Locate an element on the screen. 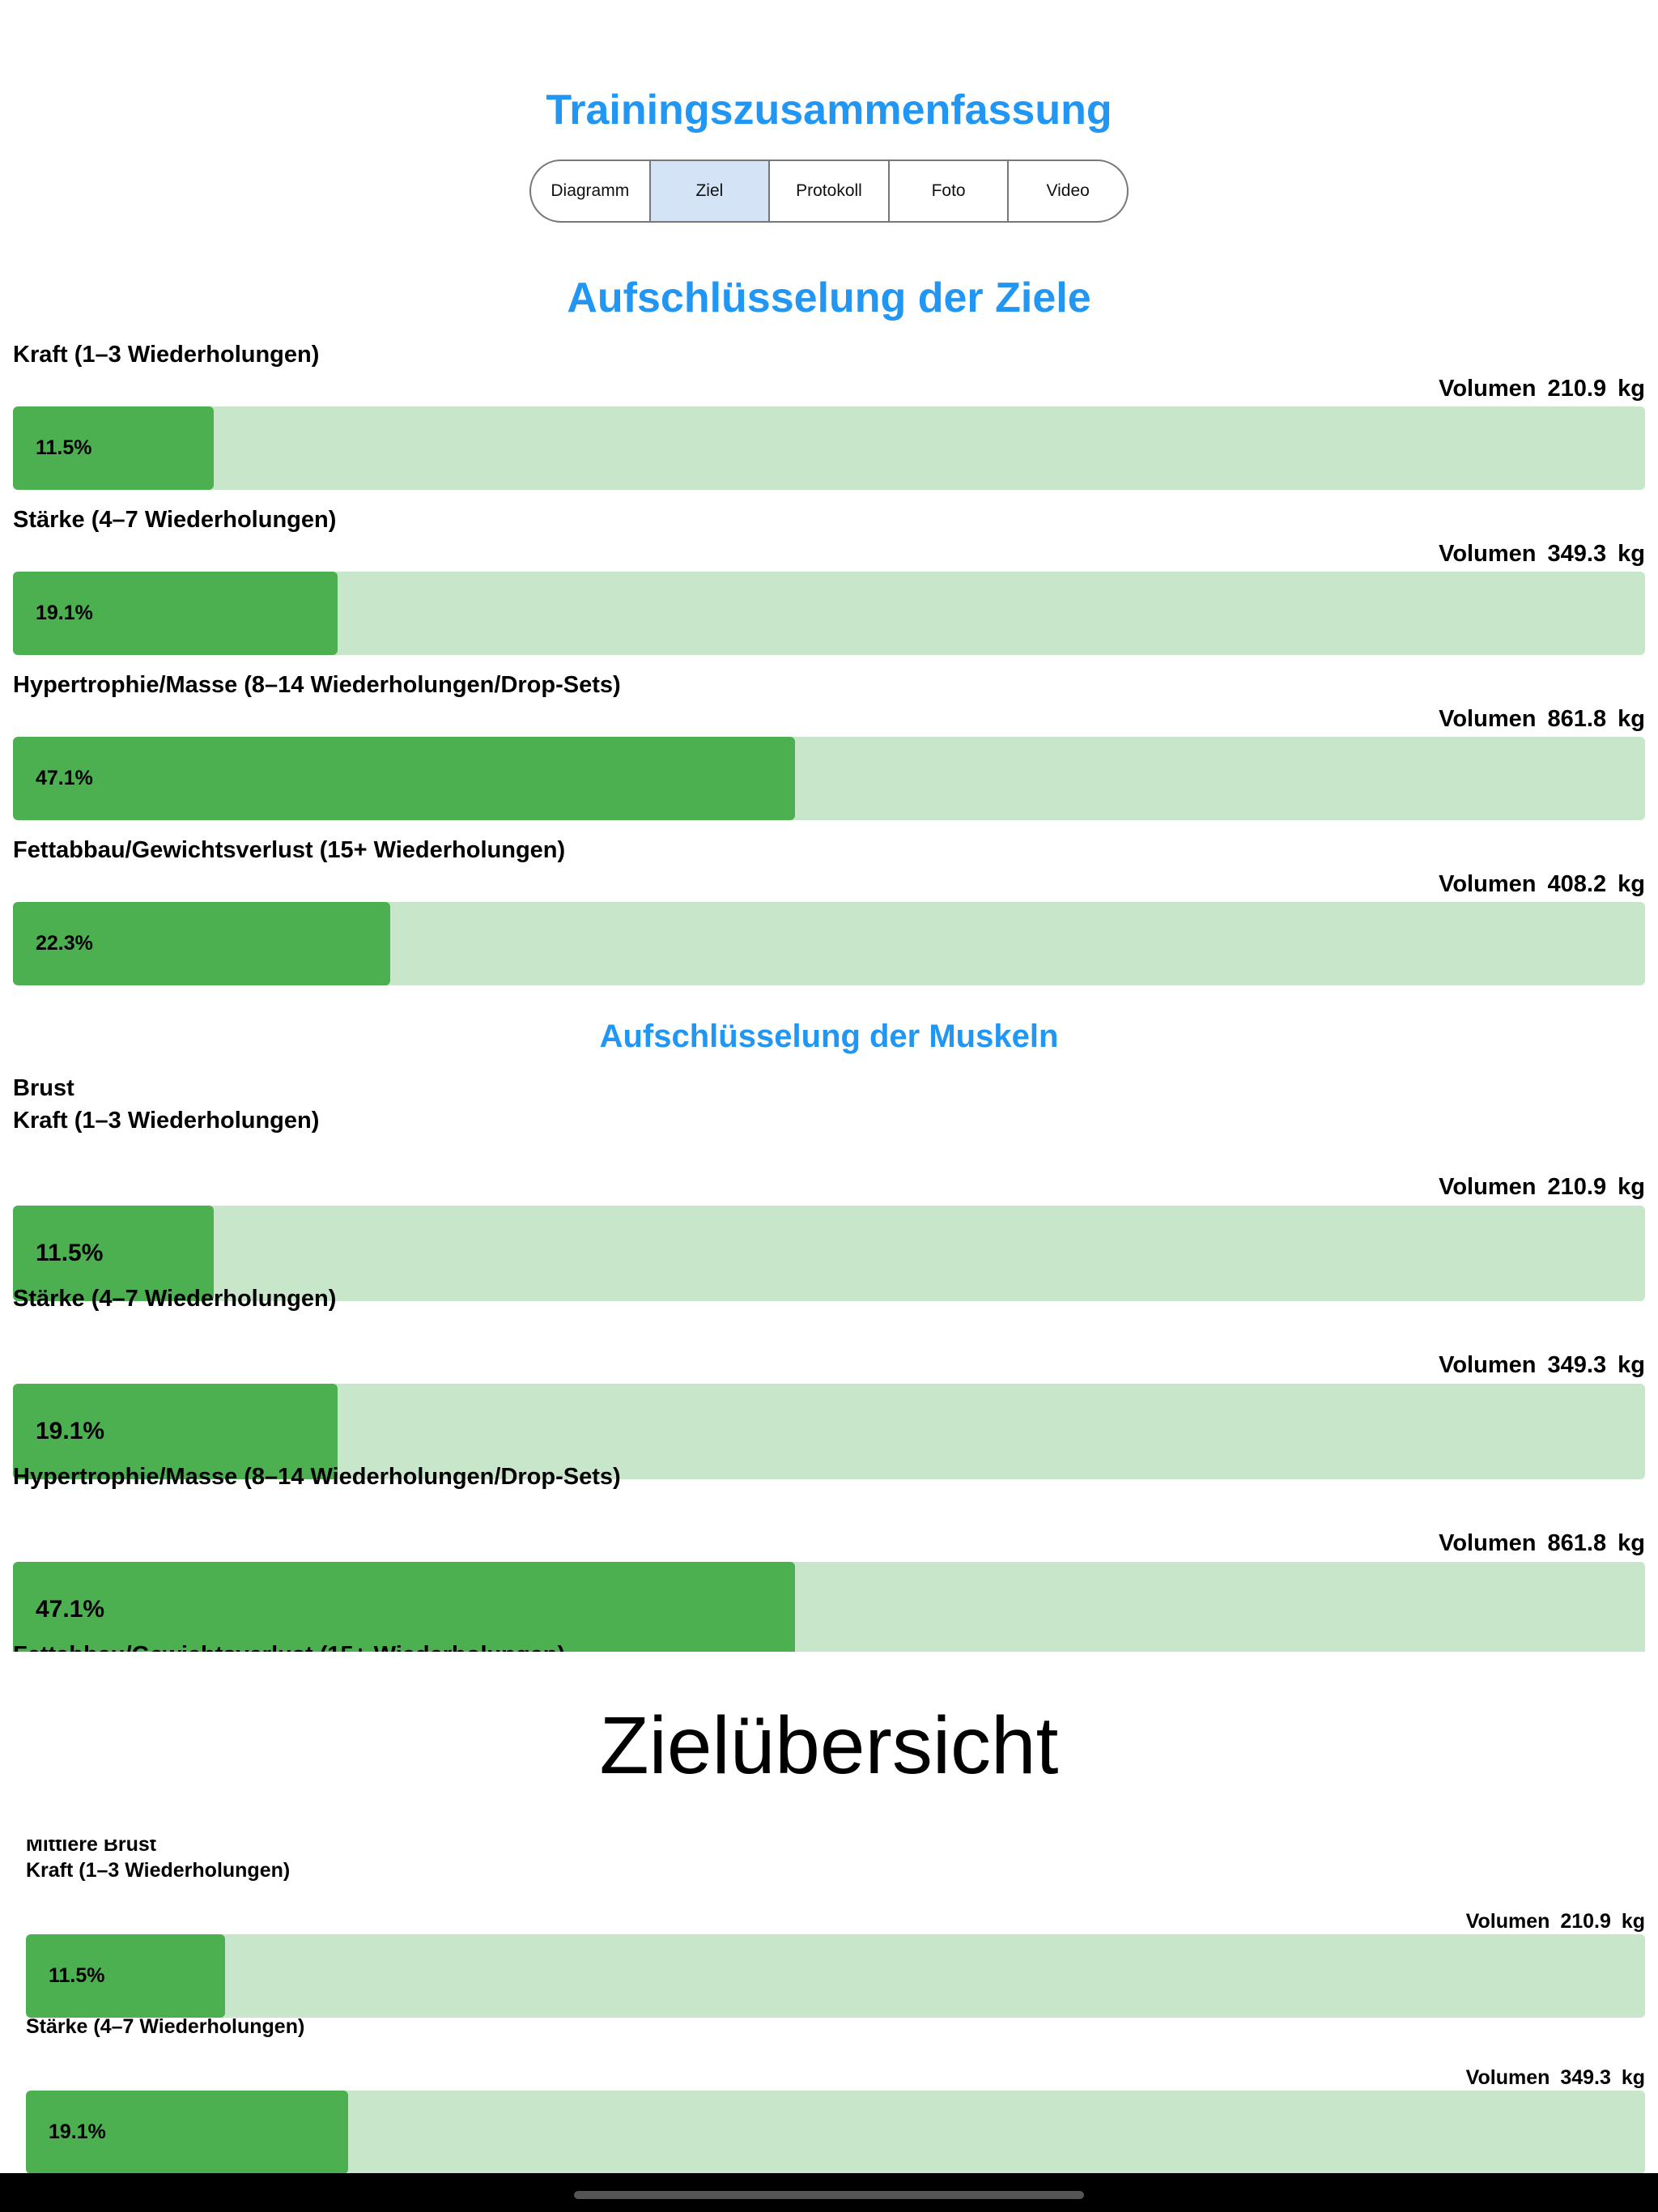  muscles-heading: Aufschlüsselung der Muskeln is located at coordinates (829, 1037).